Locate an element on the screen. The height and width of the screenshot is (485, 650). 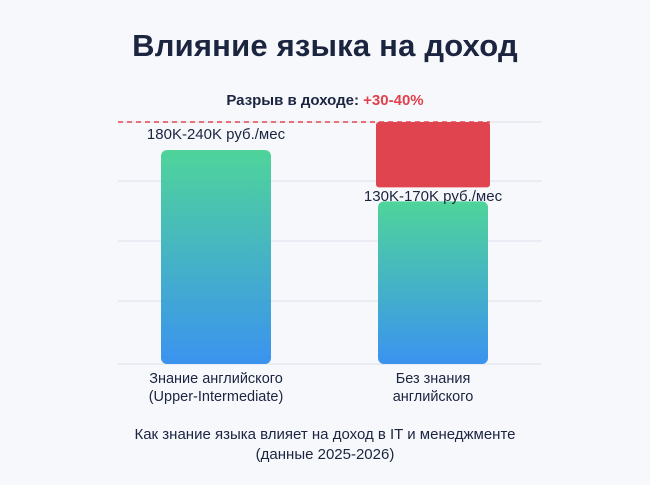
category-label-1-line-2: (Upper-Intermediate) is located at coordinates (216, 397).